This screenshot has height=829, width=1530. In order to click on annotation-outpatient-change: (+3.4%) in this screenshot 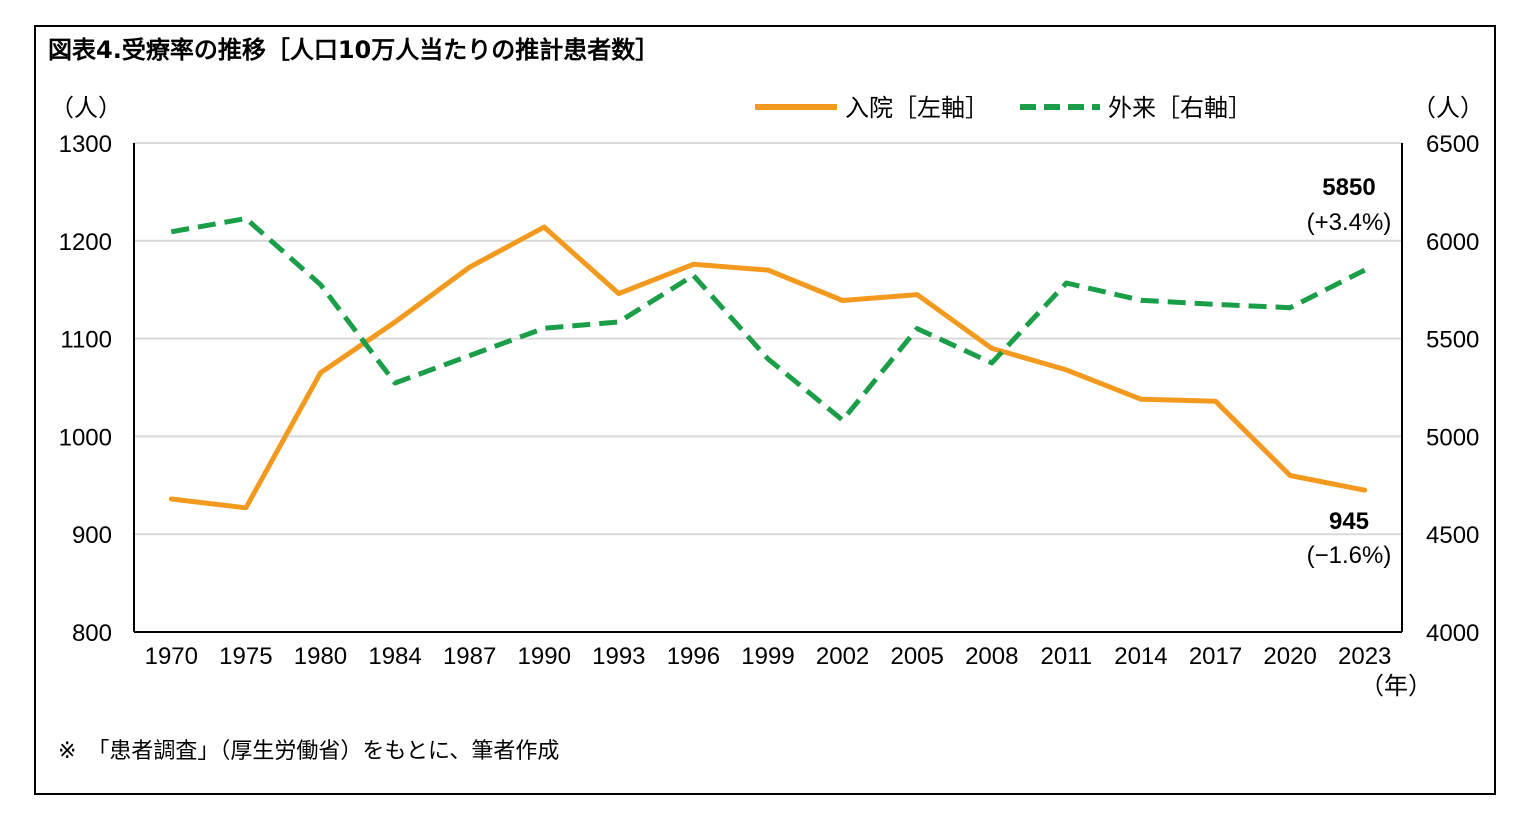, I will do `click(1349, 222)`.